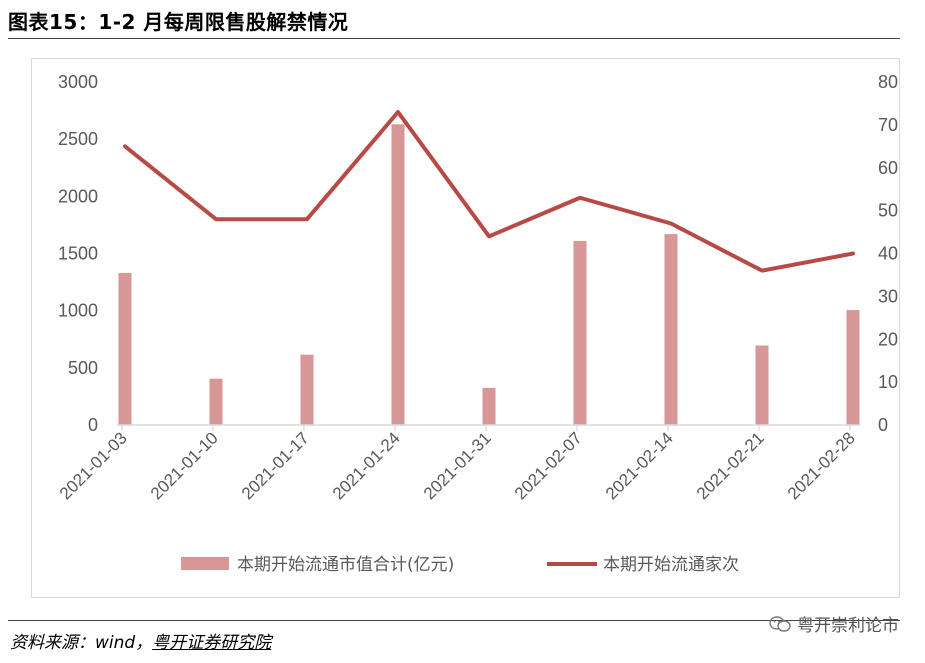 This screenshot has width=925, height=663. What do you see at coordinates (78, 196) in the screenshot?
I see `left-tick-label: 2000` at bounding box center [78, 196].